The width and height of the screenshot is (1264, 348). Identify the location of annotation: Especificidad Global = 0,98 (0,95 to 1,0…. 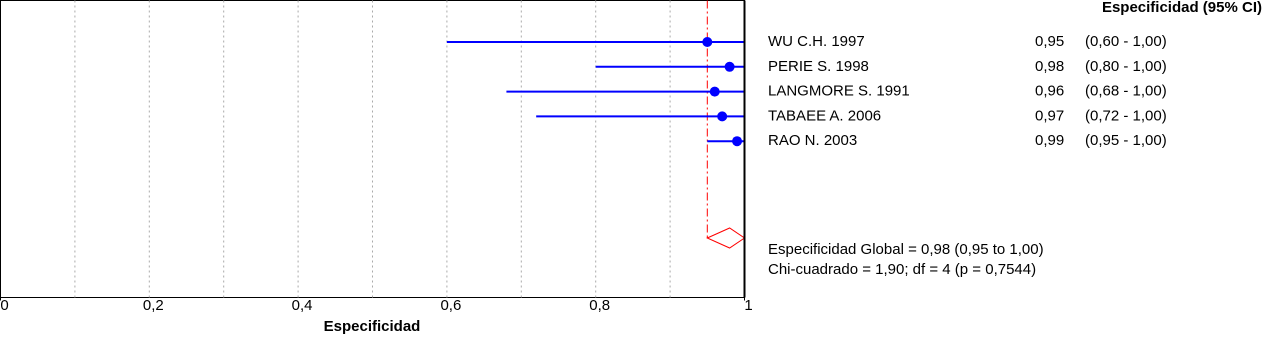
(906, 249).